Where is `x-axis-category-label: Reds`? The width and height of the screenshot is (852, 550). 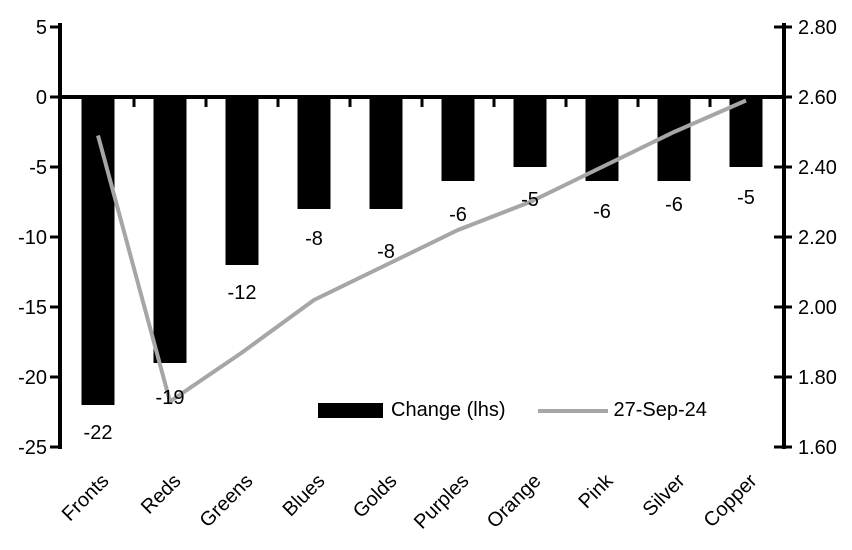 x-axis-category-label: Reds is located at coordinates (161, 494).